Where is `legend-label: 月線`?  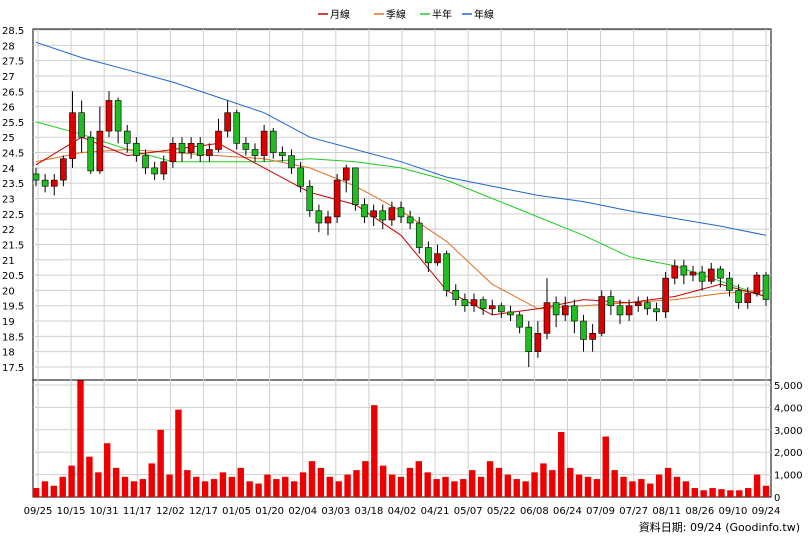 legend-label: 月線 is located at coordinates (340, 14).